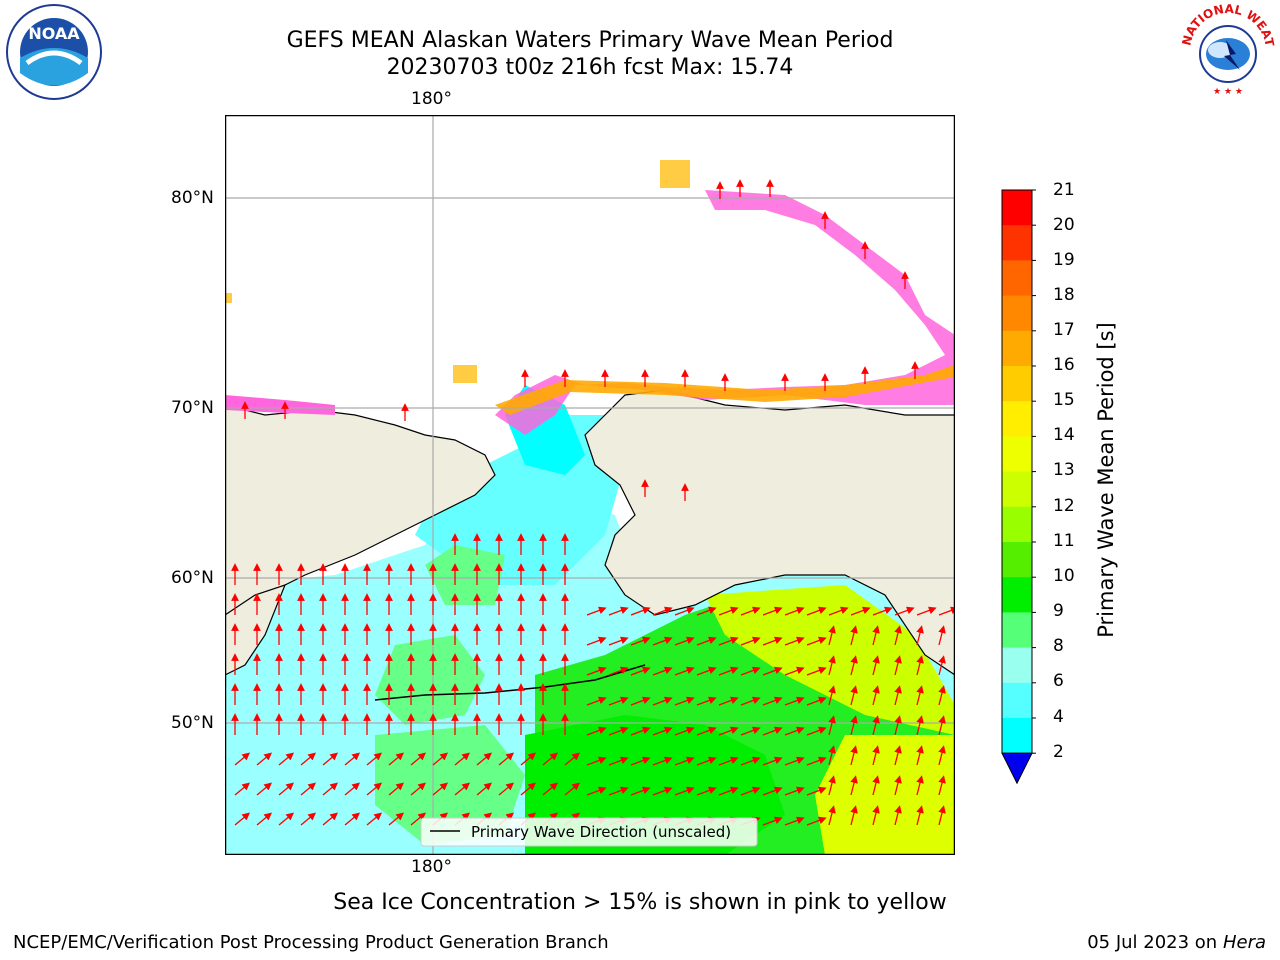 The height and width of the screenshot is (960, 1280). I want to click on footer-date-text: 05 Jul 2023 on, so click(1152, 942).